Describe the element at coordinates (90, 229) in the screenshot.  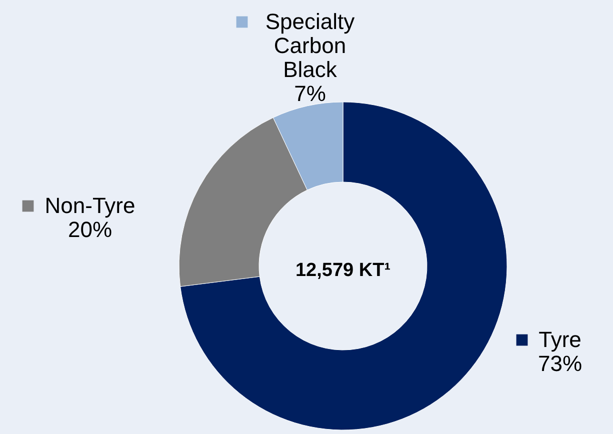
I see `data-label: 20%` at that location.